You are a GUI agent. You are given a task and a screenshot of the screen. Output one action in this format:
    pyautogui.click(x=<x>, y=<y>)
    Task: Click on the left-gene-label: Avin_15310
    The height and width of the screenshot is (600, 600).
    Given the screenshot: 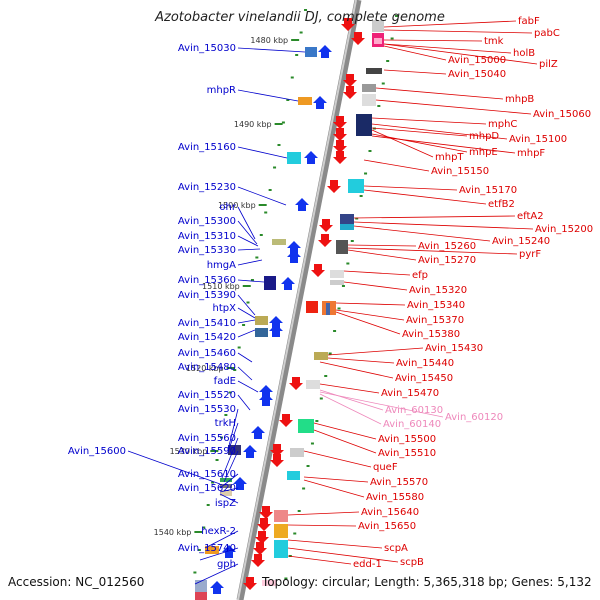 What is the action you would take?
    pyautogui.click(x=207, y=236)
    